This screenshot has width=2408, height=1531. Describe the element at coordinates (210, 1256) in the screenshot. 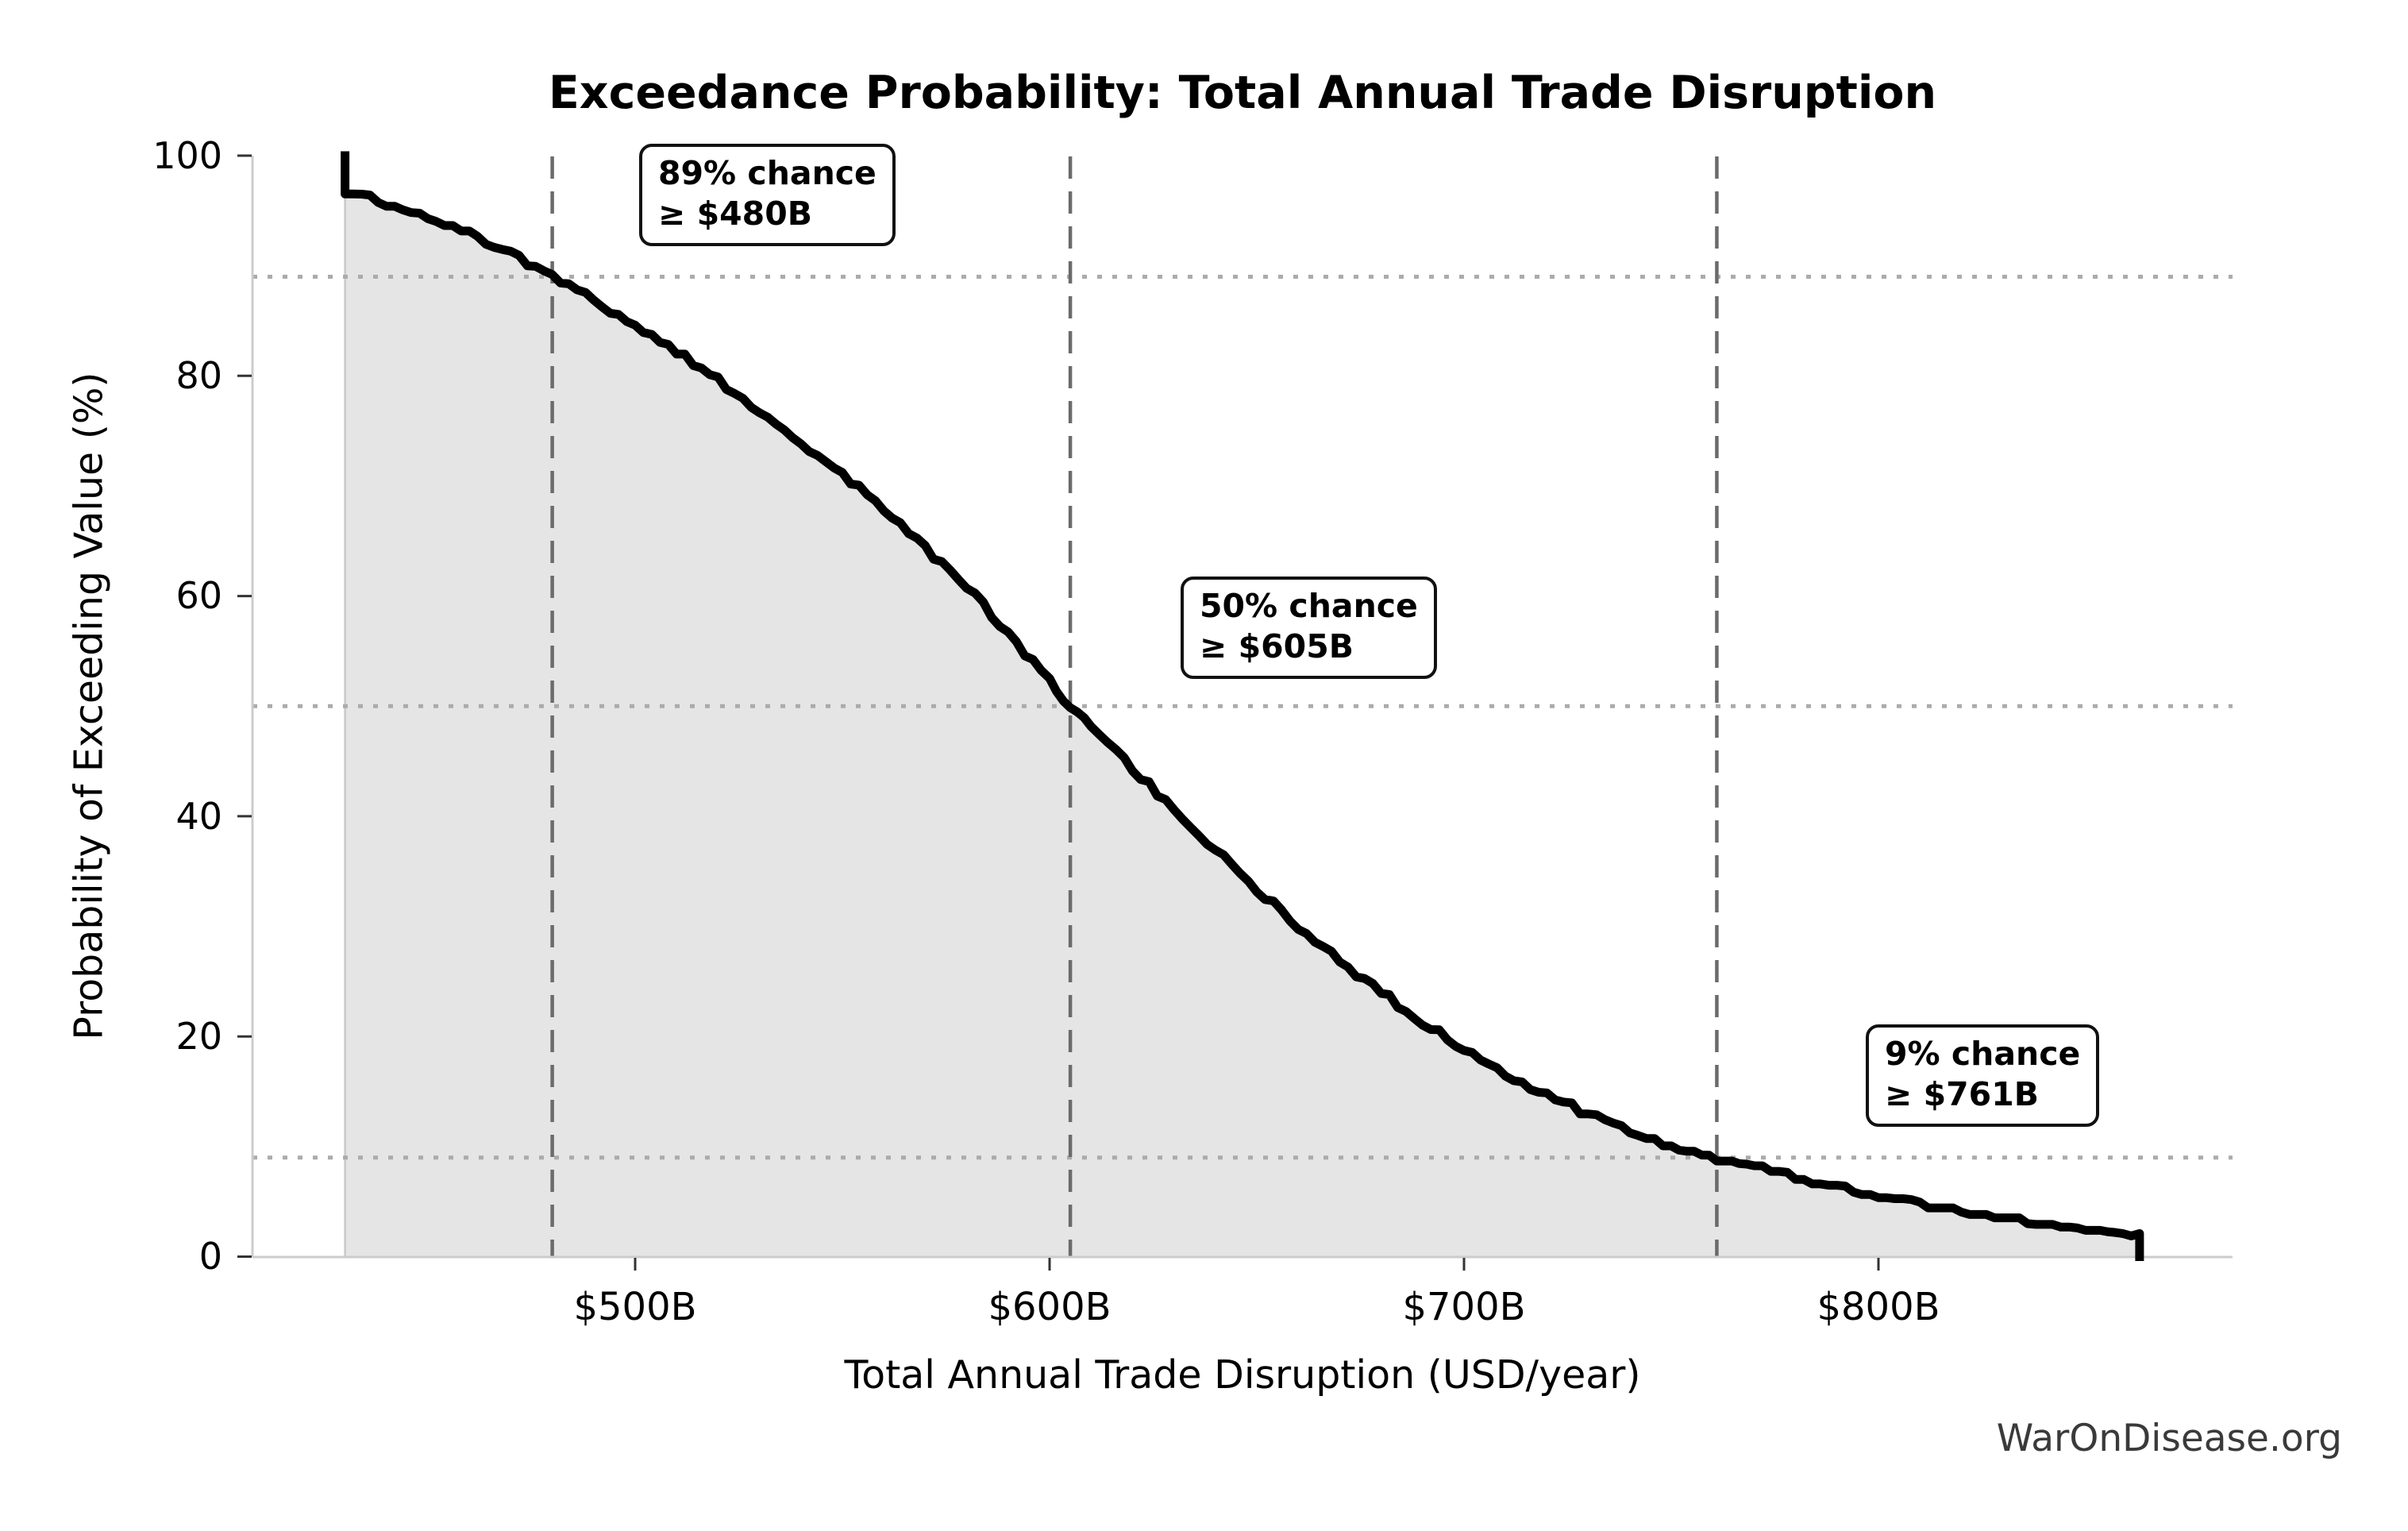

I see `y-tick-label-0: 0` at that location.